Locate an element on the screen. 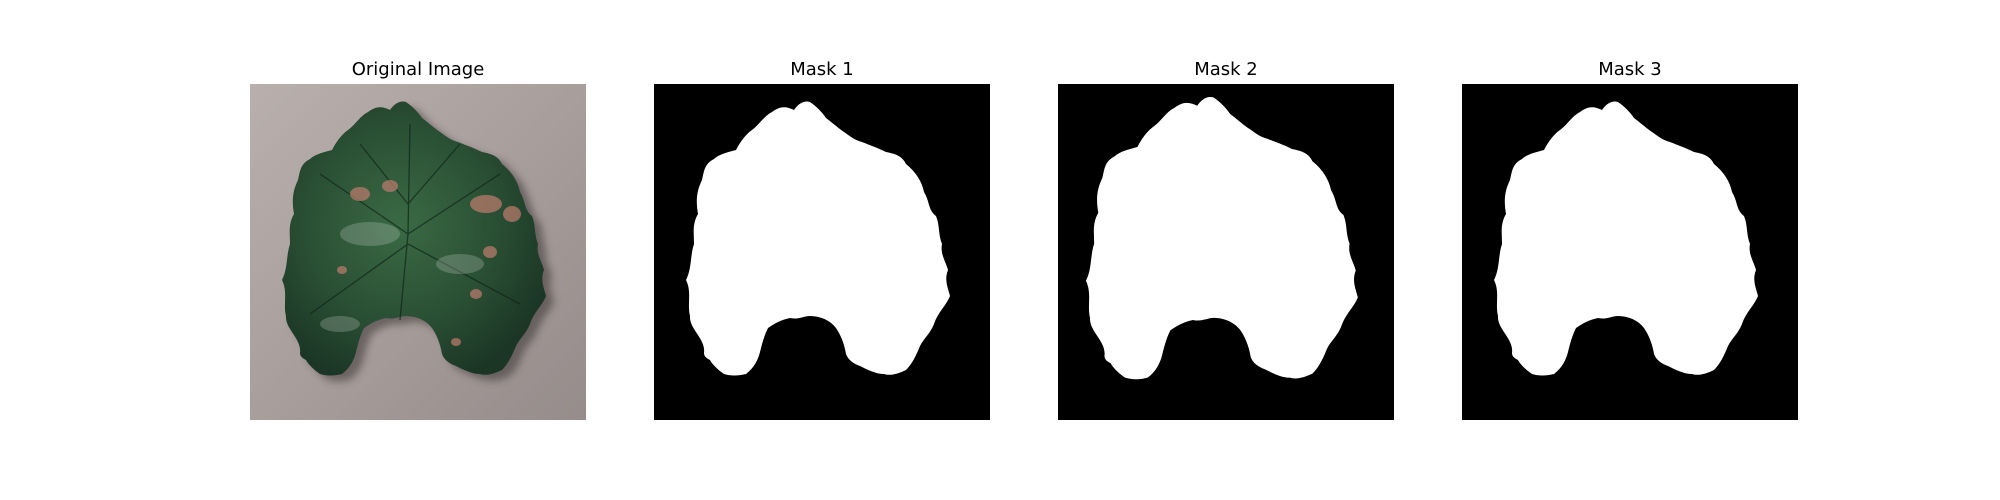 The height and width of the screenshot is (500, 2000). mask-2-panel: Mask 2 is located at coordinates (1226, 239).